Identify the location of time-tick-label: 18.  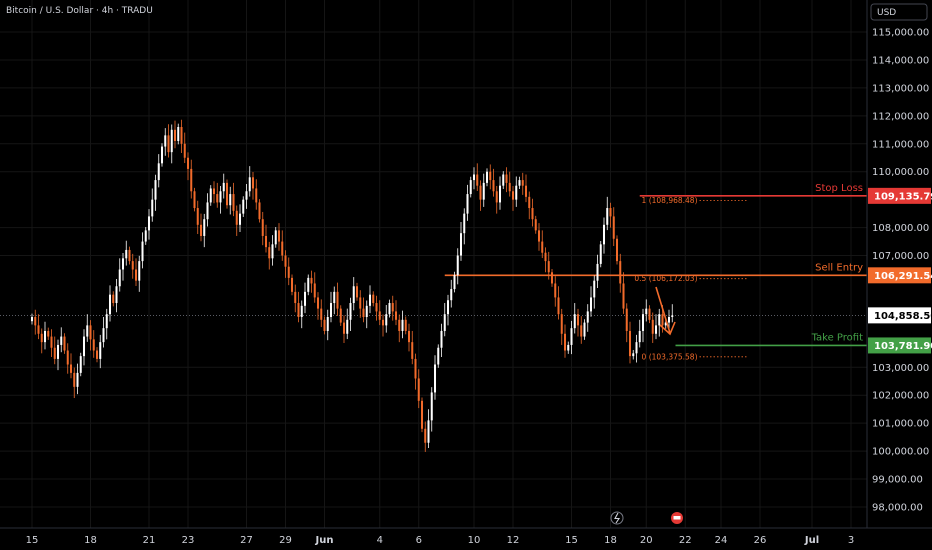
(90, 540).